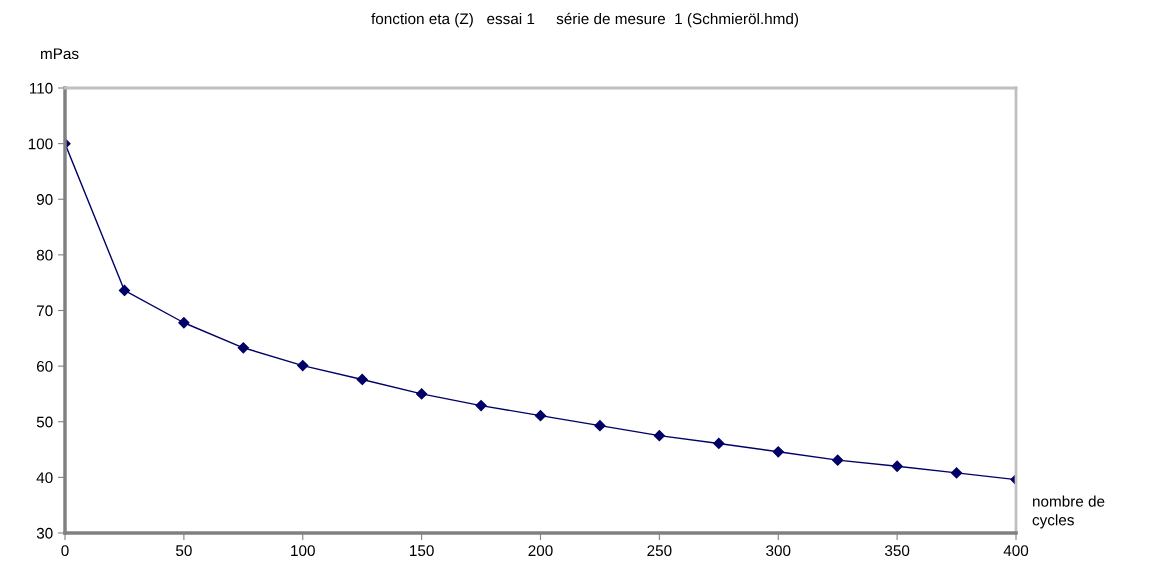 This screenshot has width=1171, height=577. What do you see at coordinates (585, 20) in the screenshot?
I see `chart-title: fonction eta (Z) essai 1 série de mesure 1 (Schmieröl.hmd)` at bounding box center [585, 20].